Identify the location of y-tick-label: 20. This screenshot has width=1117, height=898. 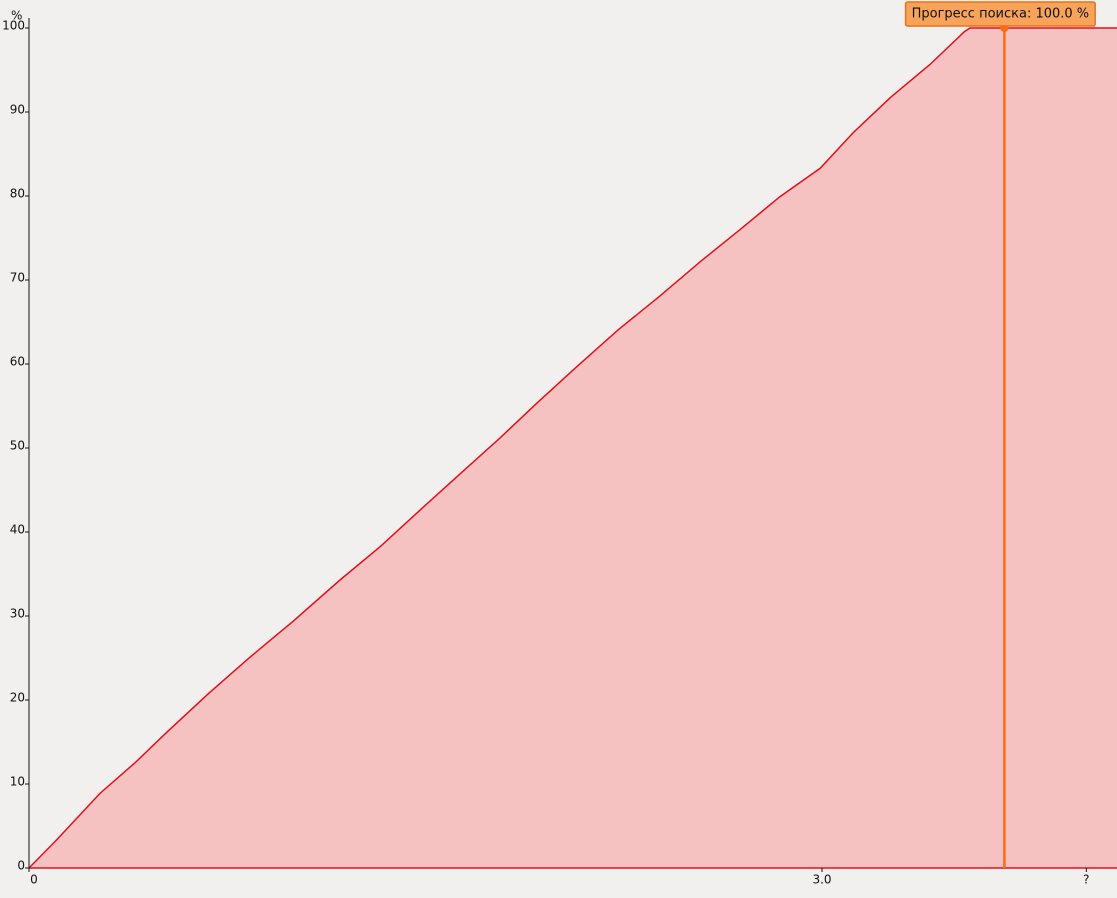
(17, 698).